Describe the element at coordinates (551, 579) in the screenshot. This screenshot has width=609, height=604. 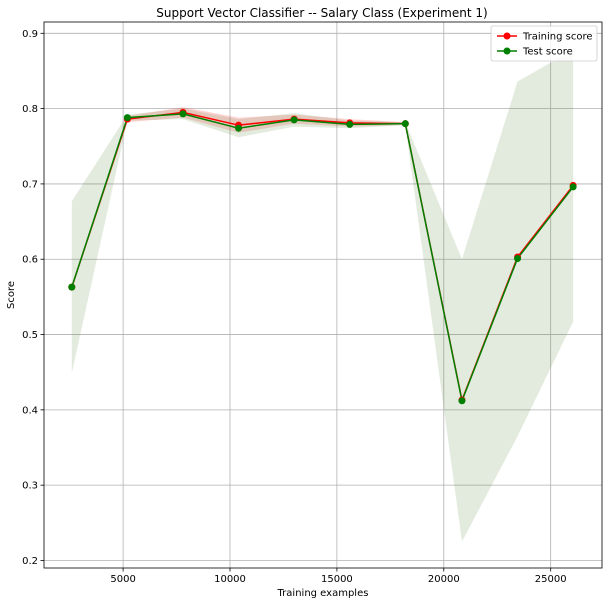
I see `x-tick-label: 25000` at that location.